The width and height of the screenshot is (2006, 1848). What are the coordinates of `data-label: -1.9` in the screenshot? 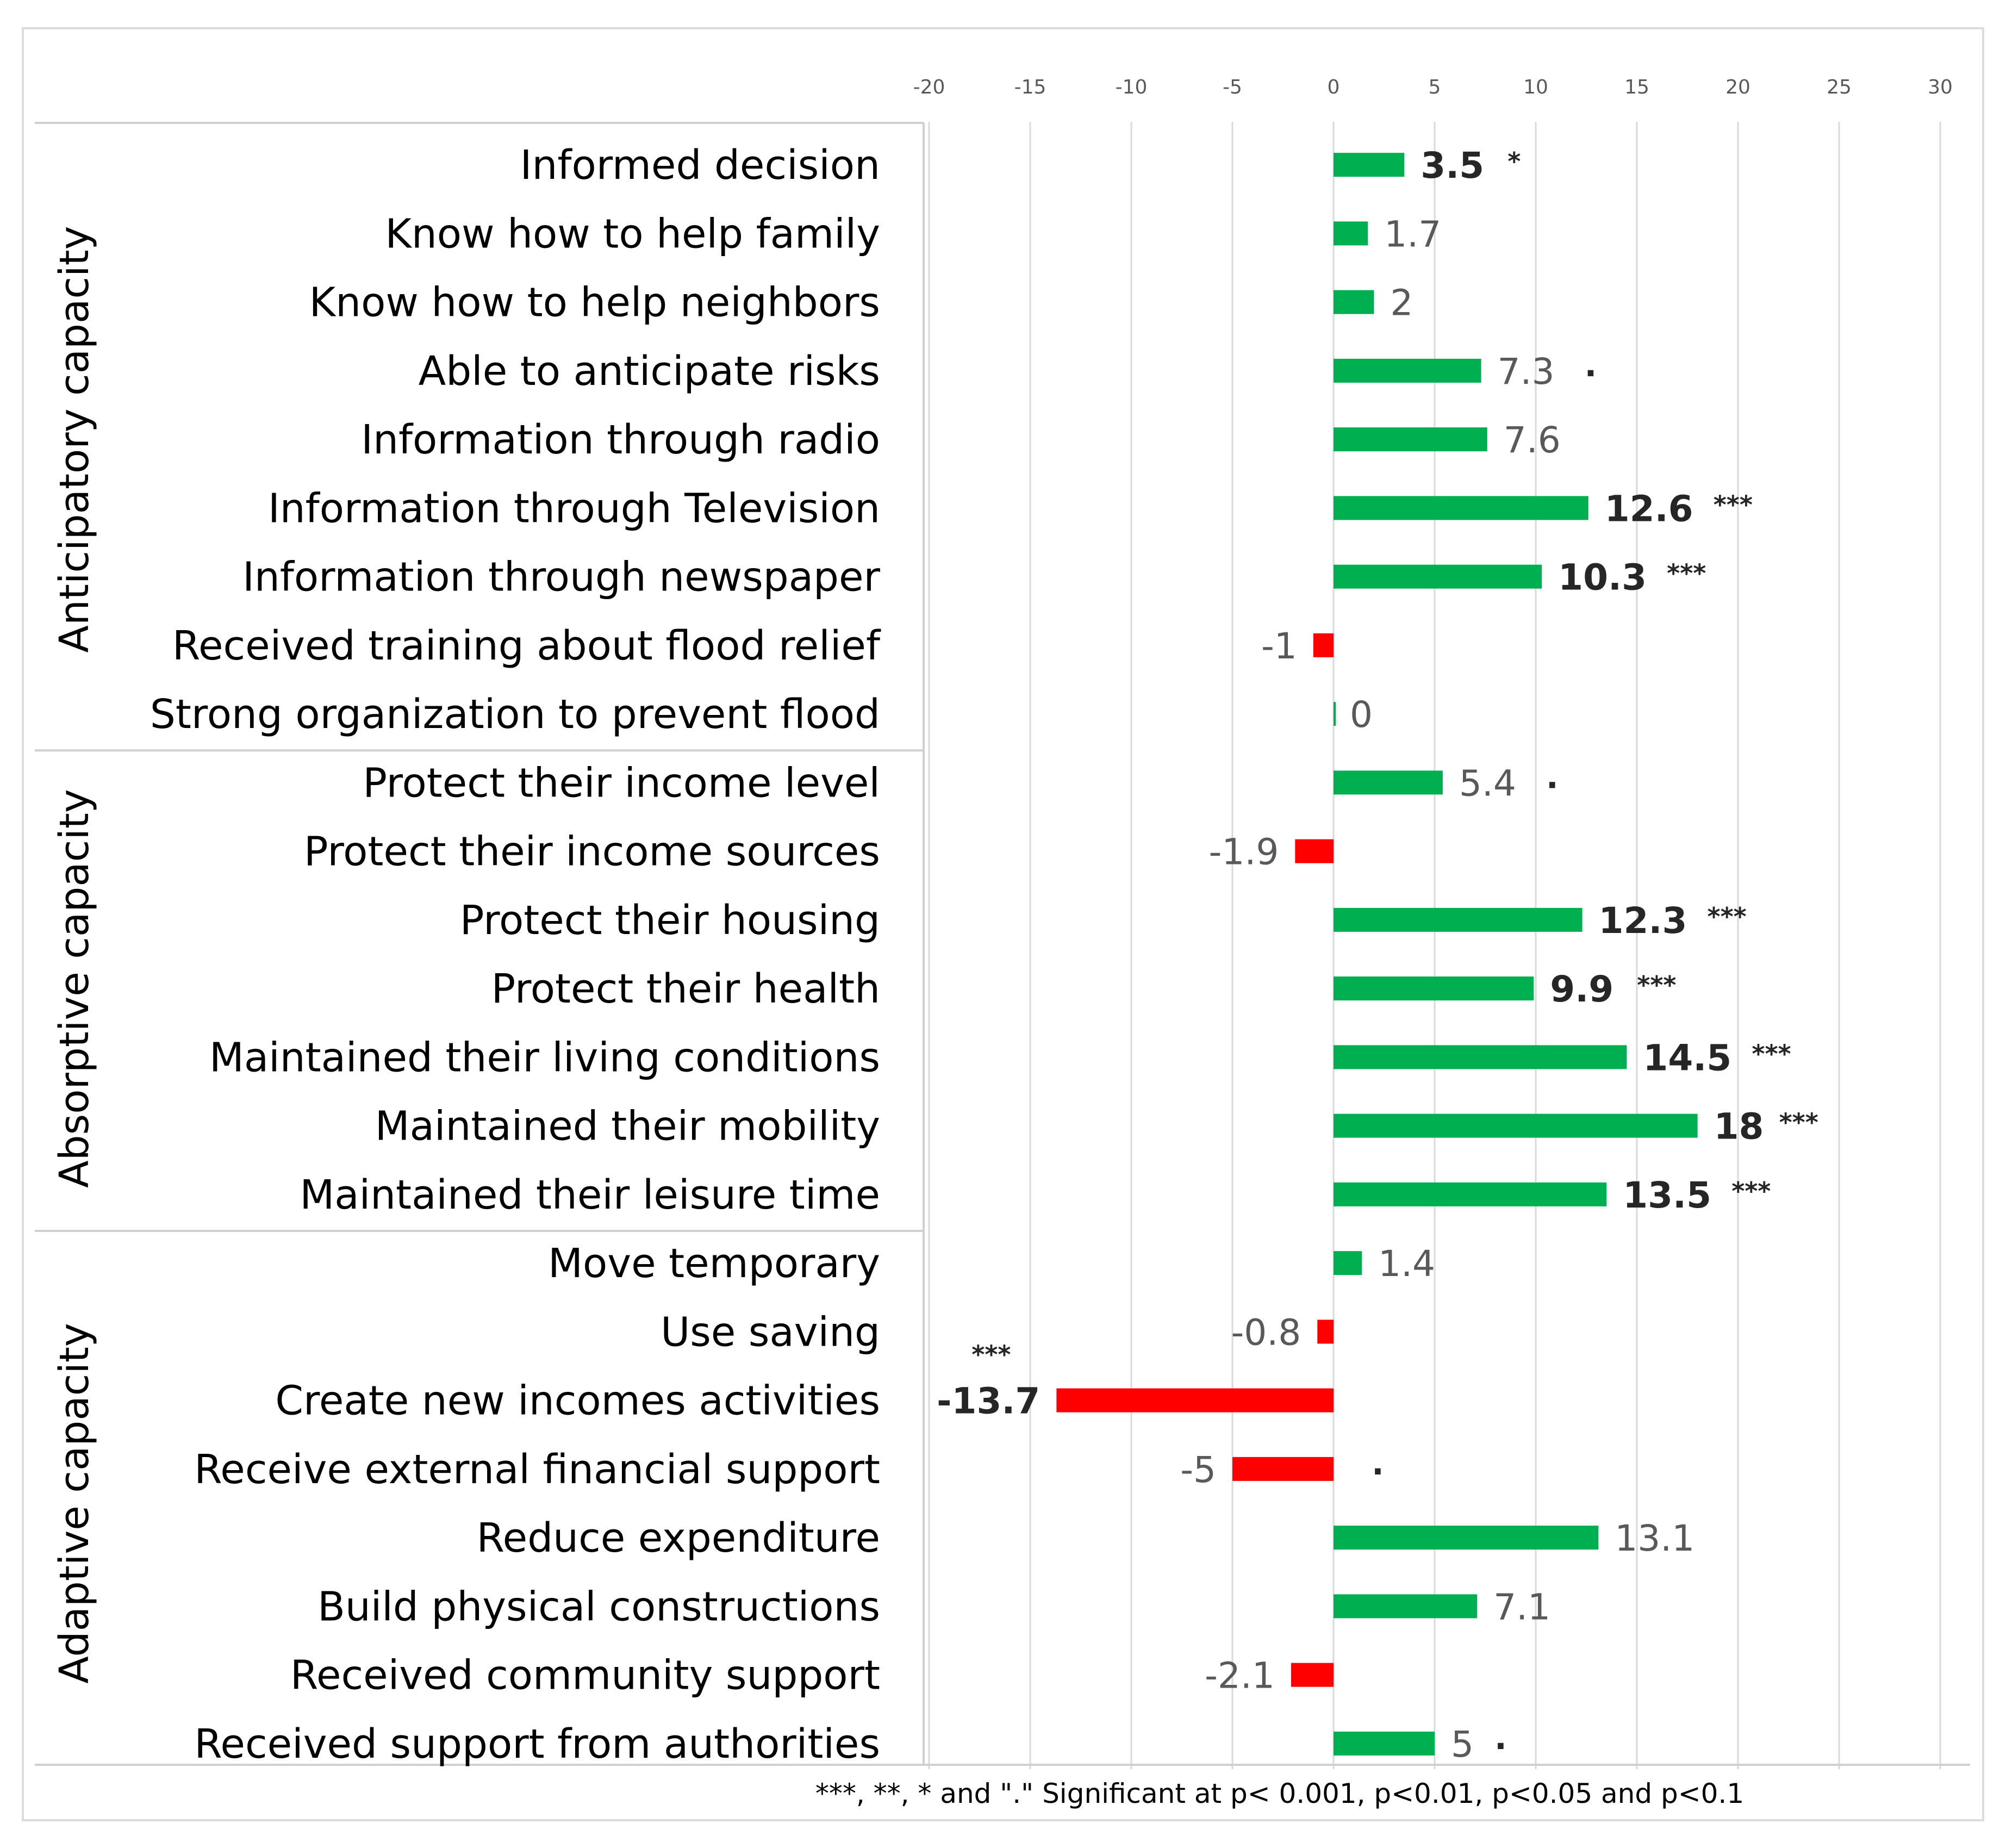 It's located at (1244, 852).